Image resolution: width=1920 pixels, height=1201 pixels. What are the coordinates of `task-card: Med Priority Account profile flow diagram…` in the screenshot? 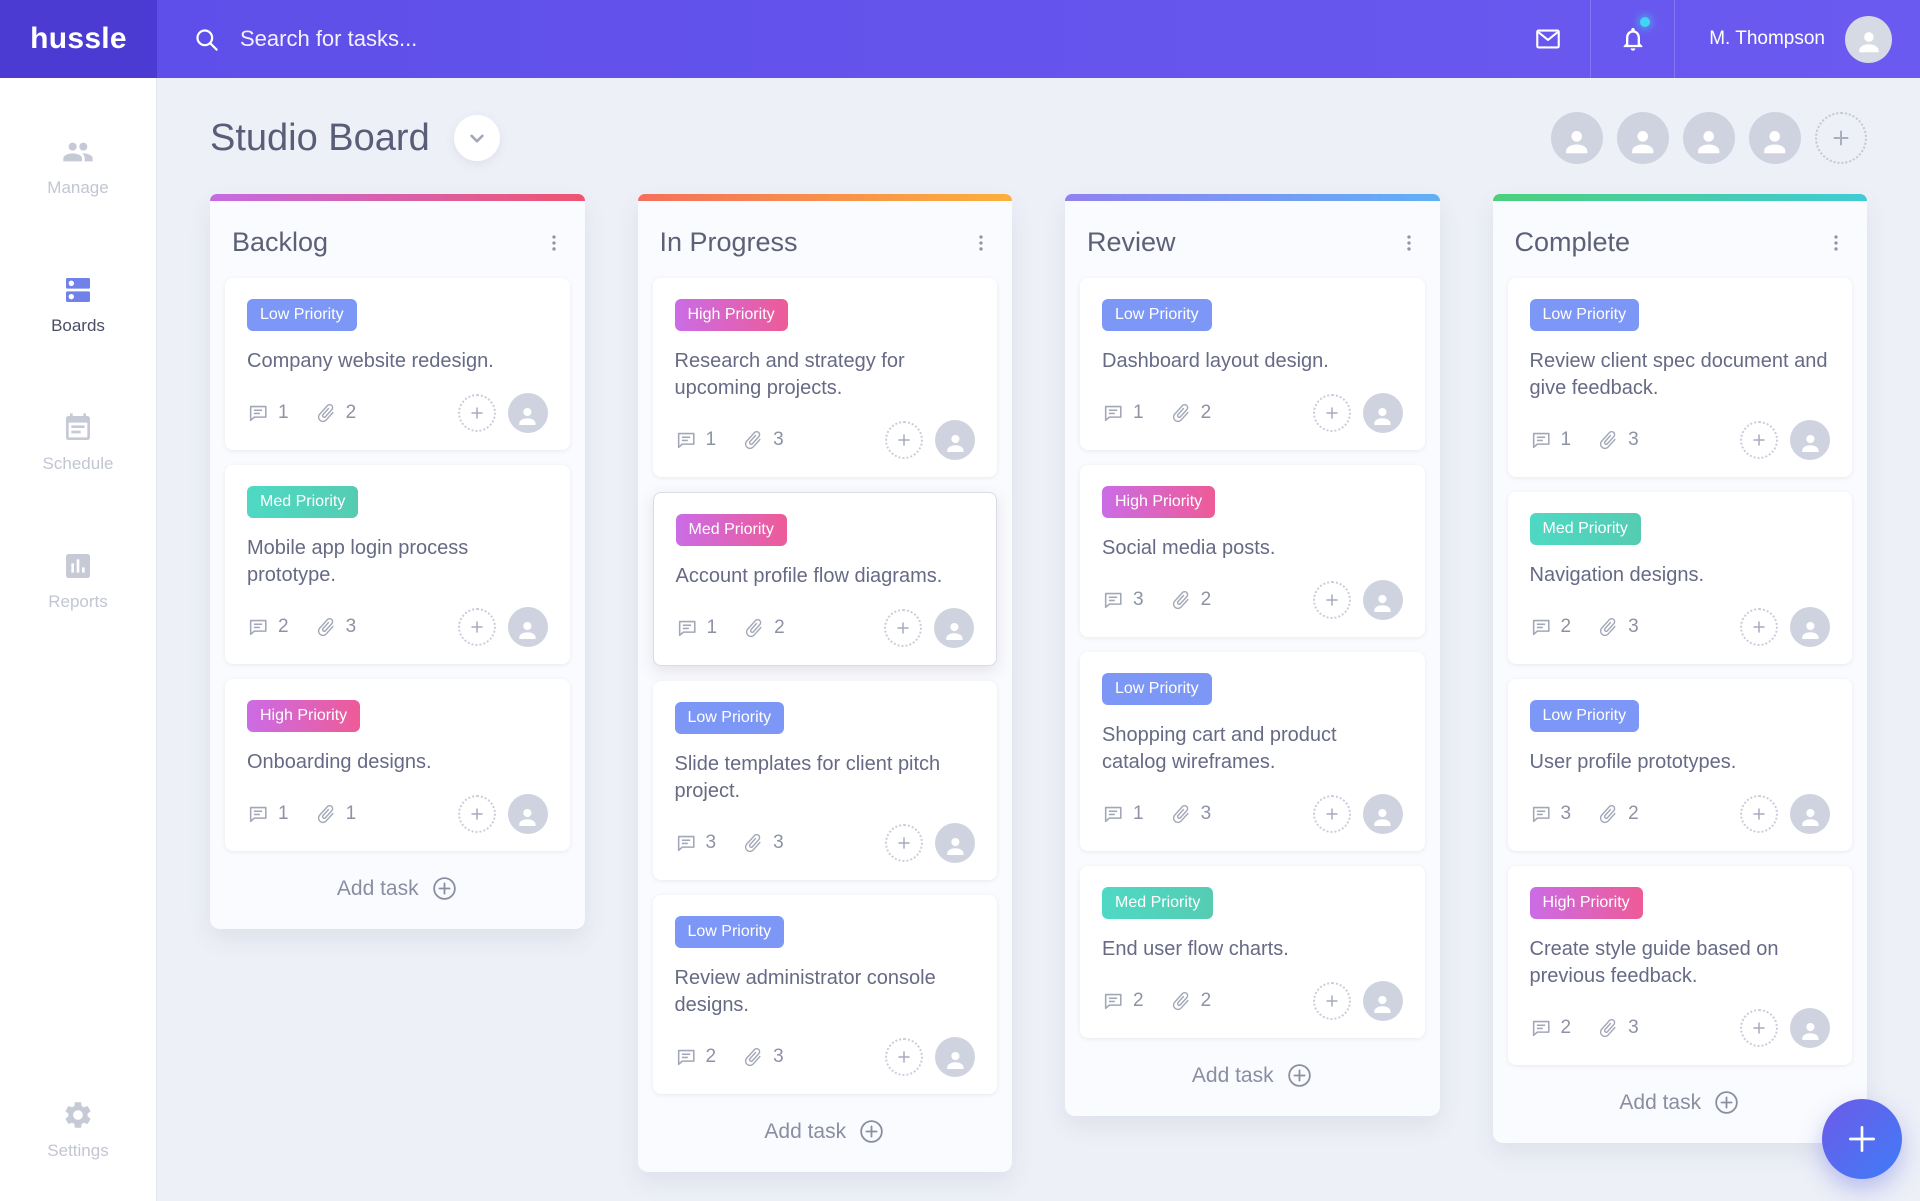 It's located at (824, 579).